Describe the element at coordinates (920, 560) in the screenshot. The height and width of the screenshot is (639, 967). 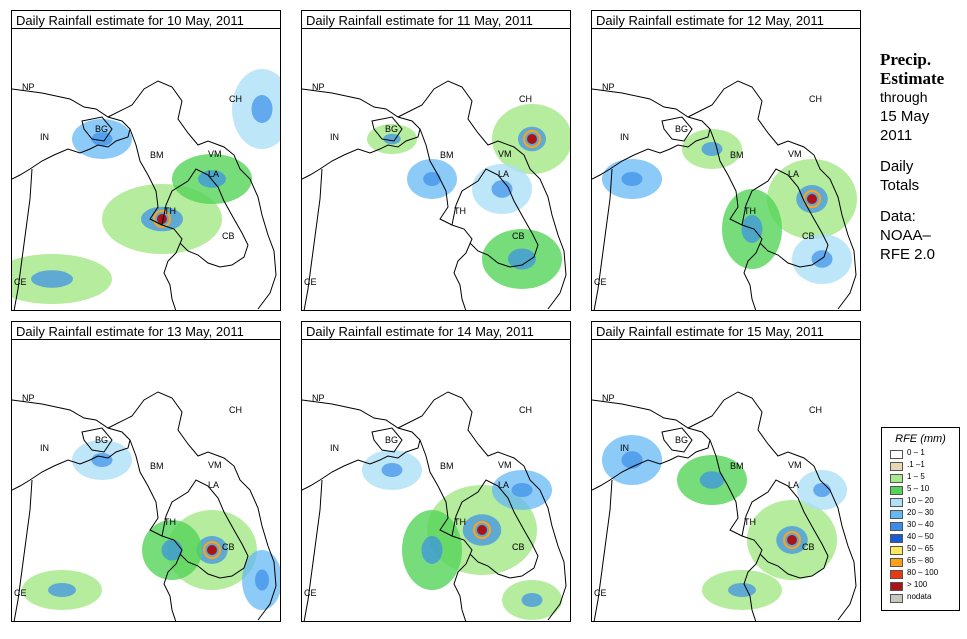
I see `legend-label: 65 – 80` at that location.